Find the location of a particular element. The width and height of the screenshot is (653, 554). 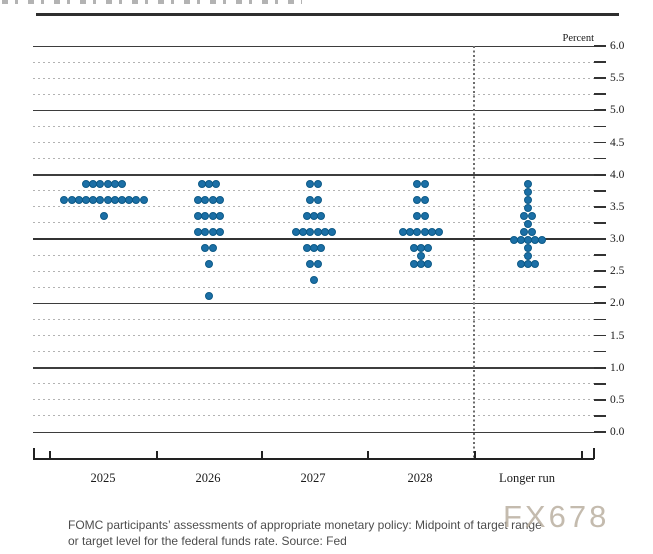

x-axis-category-label: Longer run is located at coordinates (527, 478).